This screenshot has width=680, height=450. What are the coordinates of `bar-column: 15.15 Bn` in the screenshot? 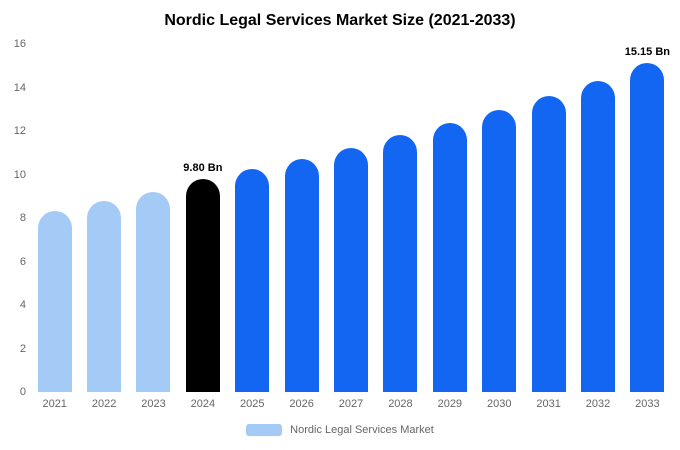 It's located at (647, 218).